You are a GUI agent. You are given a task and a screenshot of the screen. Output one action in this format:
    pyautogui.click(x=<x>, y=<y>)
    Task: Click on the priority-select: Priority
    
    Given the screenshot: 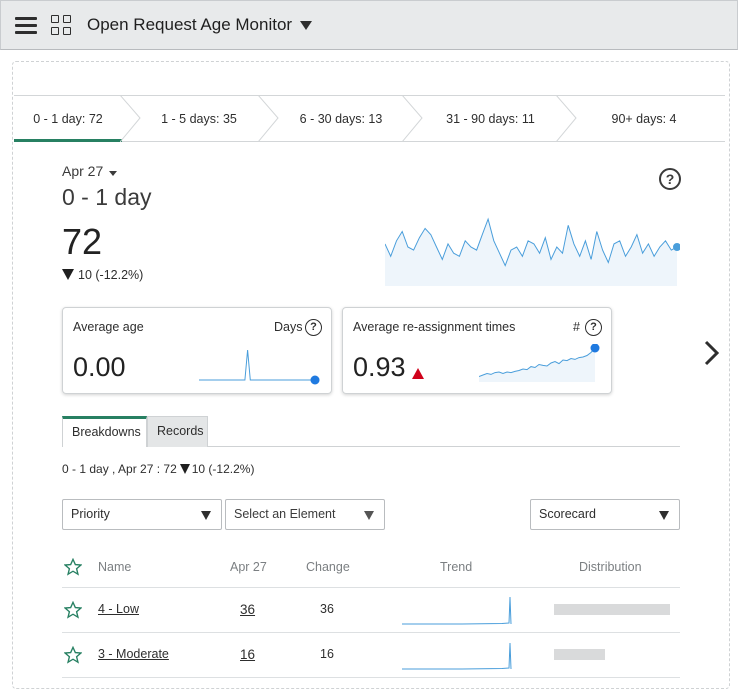 What is the action you would take?
    pyautogui.click(x=142, y=514)
    